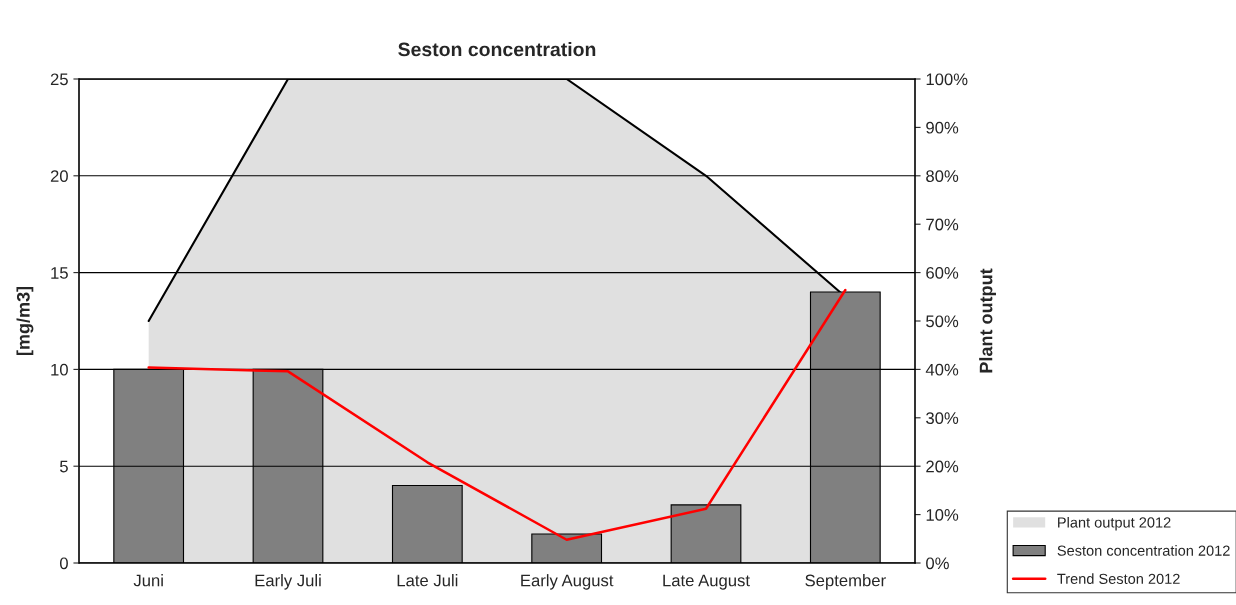 The image size is (1236, 605). Describe the element at coordinates (942, 273) in the screenshot. I see `y2-tick-label: 60%` at that location.